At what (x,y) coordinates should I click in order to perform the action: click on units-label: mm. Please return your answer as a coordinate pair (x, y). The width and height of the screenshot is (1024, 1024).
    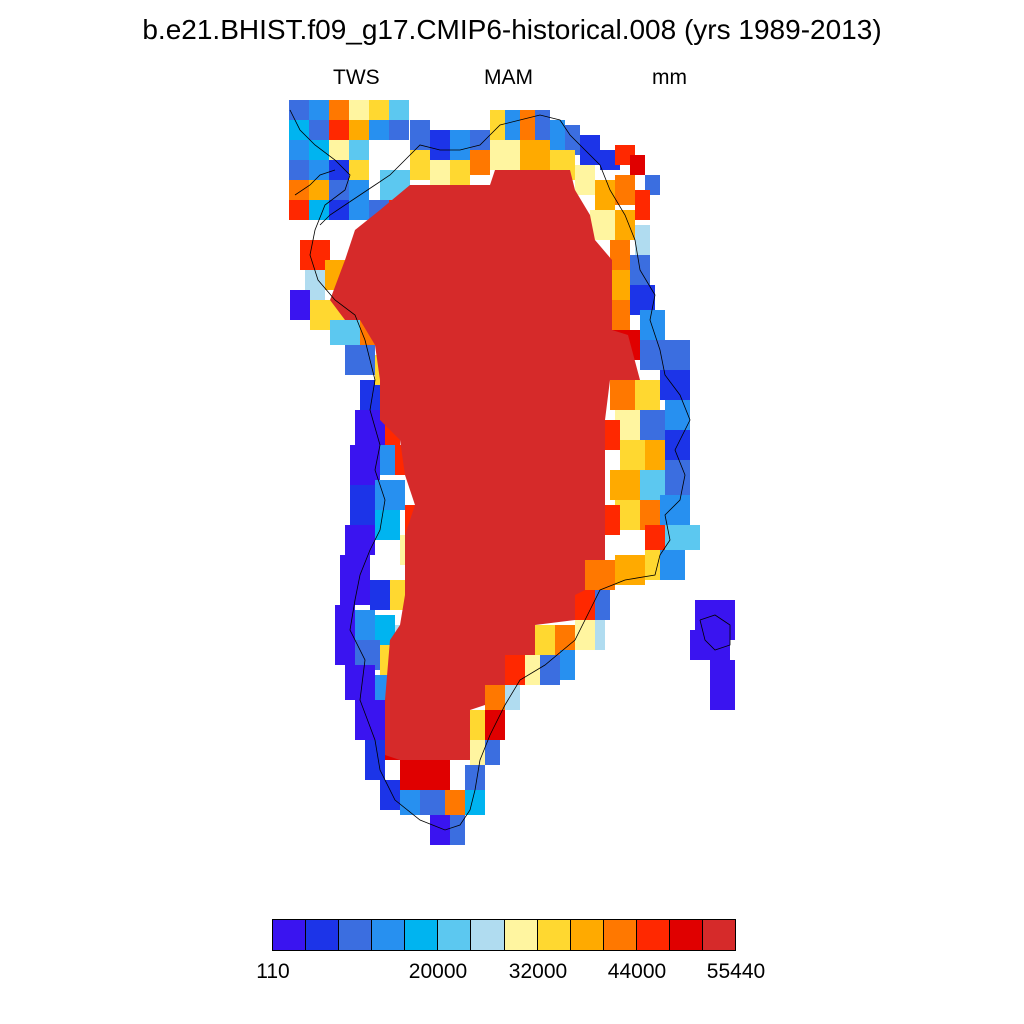
    Looking at the image, I should click on (669, 77).